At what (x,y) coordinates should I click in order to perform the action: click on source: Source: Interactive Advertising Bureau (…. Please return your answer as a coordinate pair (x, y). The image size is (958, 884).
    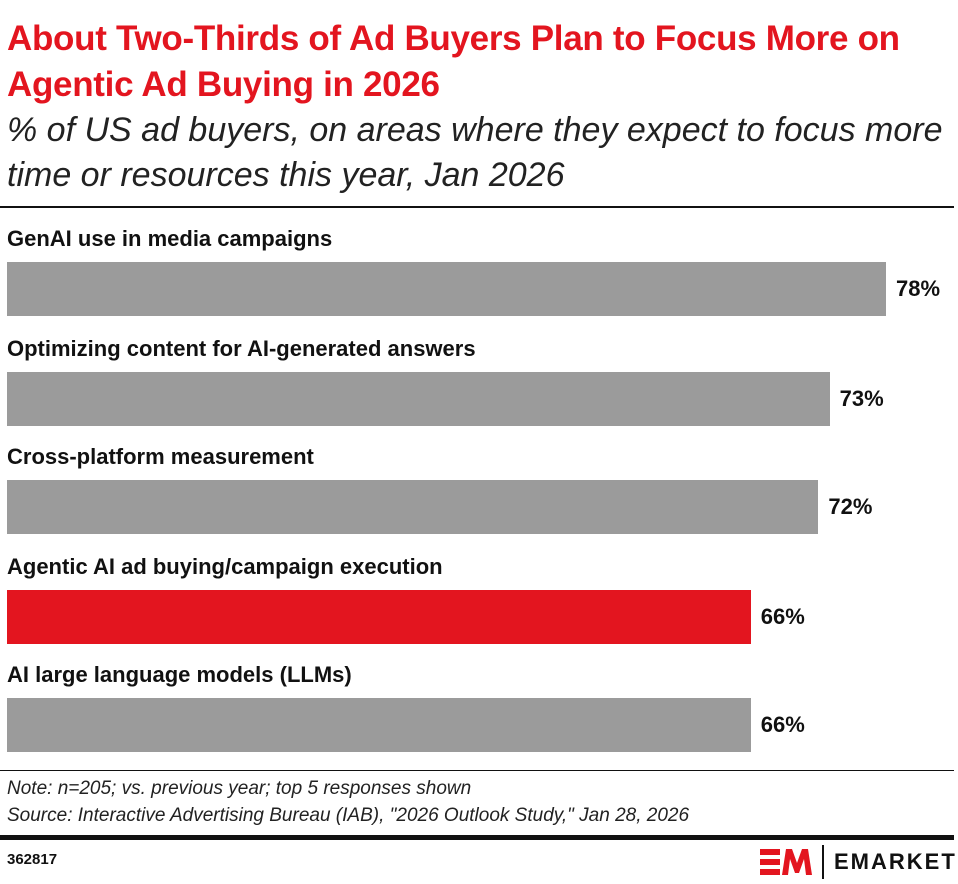
    Looking at the image, I should click on (348, 815).